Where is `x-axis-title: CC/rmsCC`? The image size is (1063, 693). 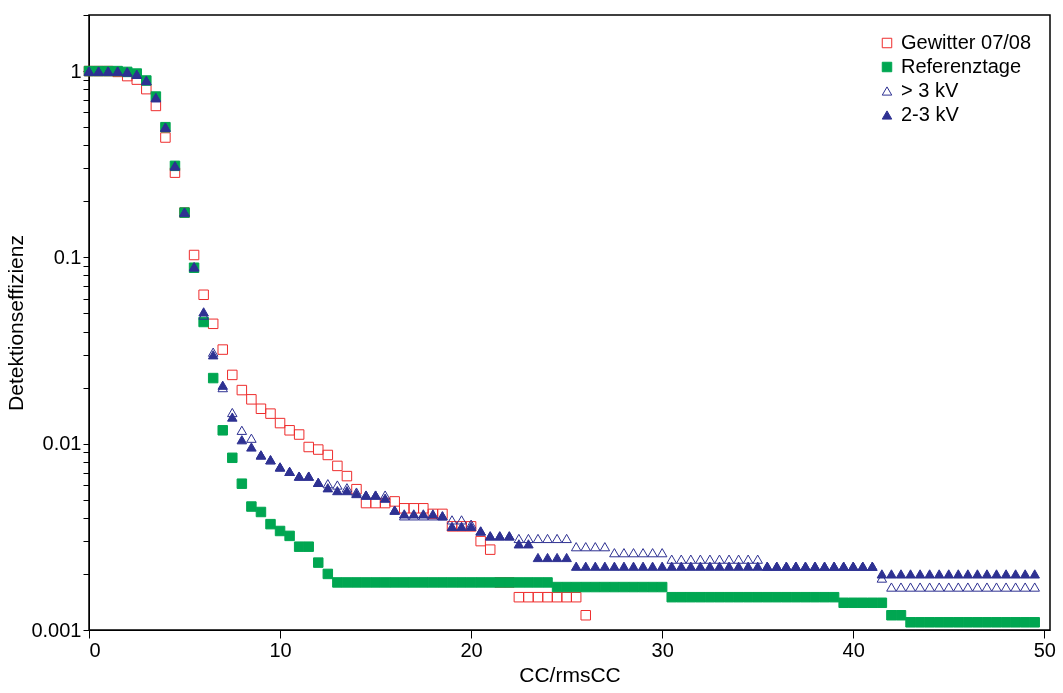
x-axis-title: CC/rmsCC is located at coordinates (570, 674).